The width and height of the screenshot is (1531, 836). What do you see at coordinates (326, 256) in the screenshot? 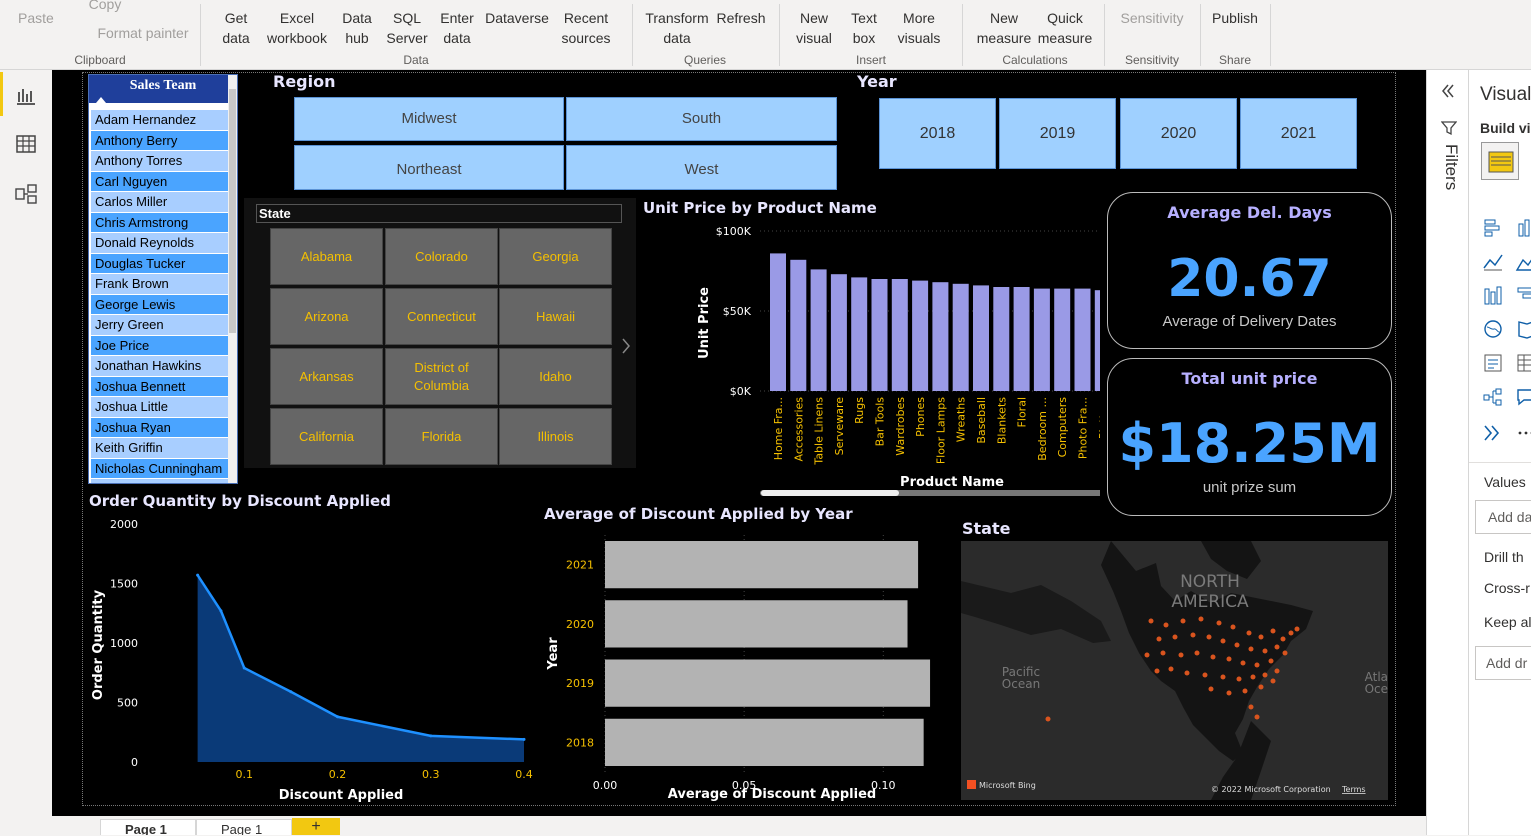
I see `state-button: Alabama` at bounding box center [326, 256].